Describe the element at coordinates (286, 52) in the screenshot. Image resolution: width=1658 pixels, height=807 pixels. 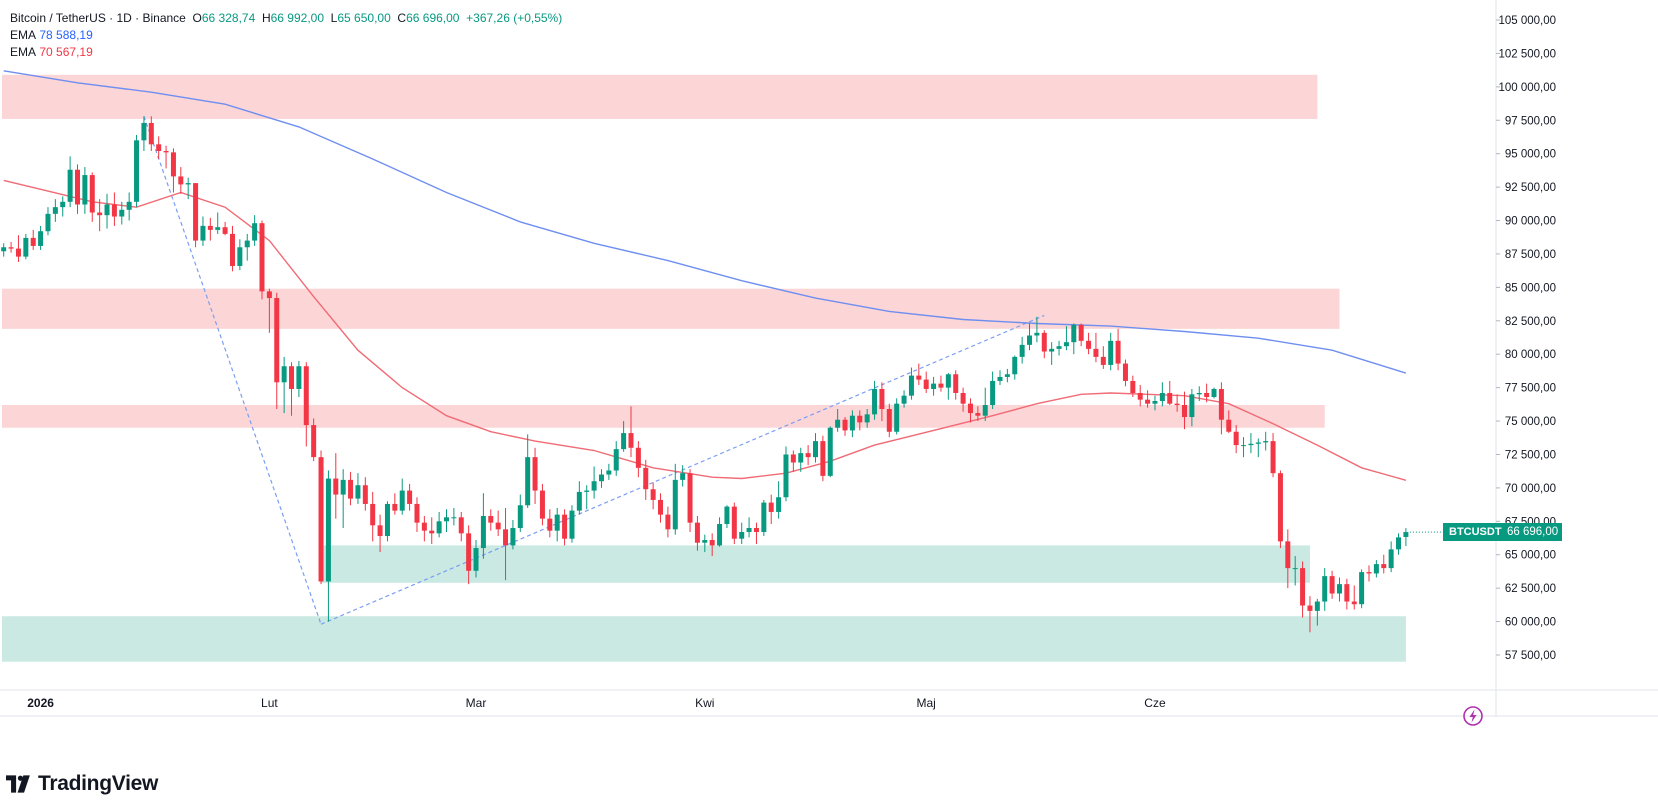
I see `legend-ema-short-row: EMA 70 567,19` at that location.